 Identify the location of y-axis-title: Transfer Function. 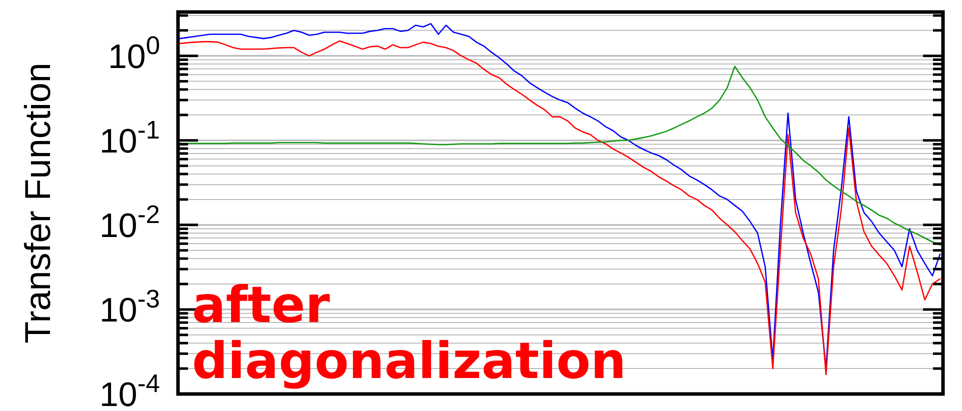
(37, 203).